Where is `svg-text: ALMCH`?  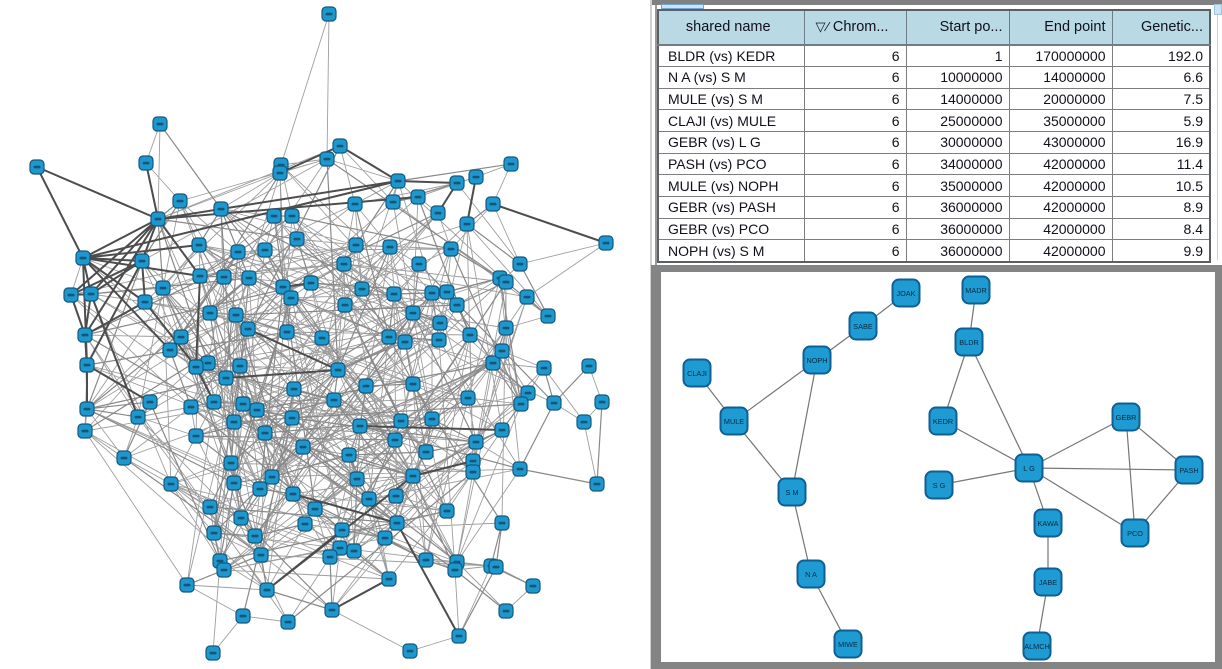
svg-text: ALMCH is located at coordinates (1037, 646).